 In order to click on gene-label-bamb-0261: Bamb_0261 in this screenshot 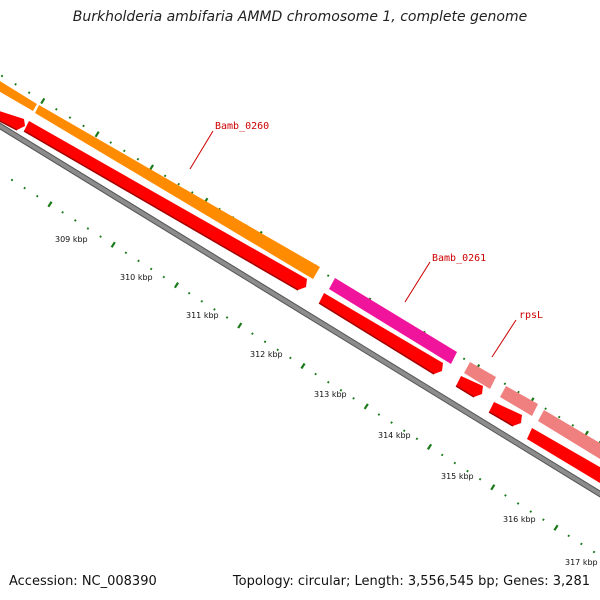, I will do `click(459, 258)`.